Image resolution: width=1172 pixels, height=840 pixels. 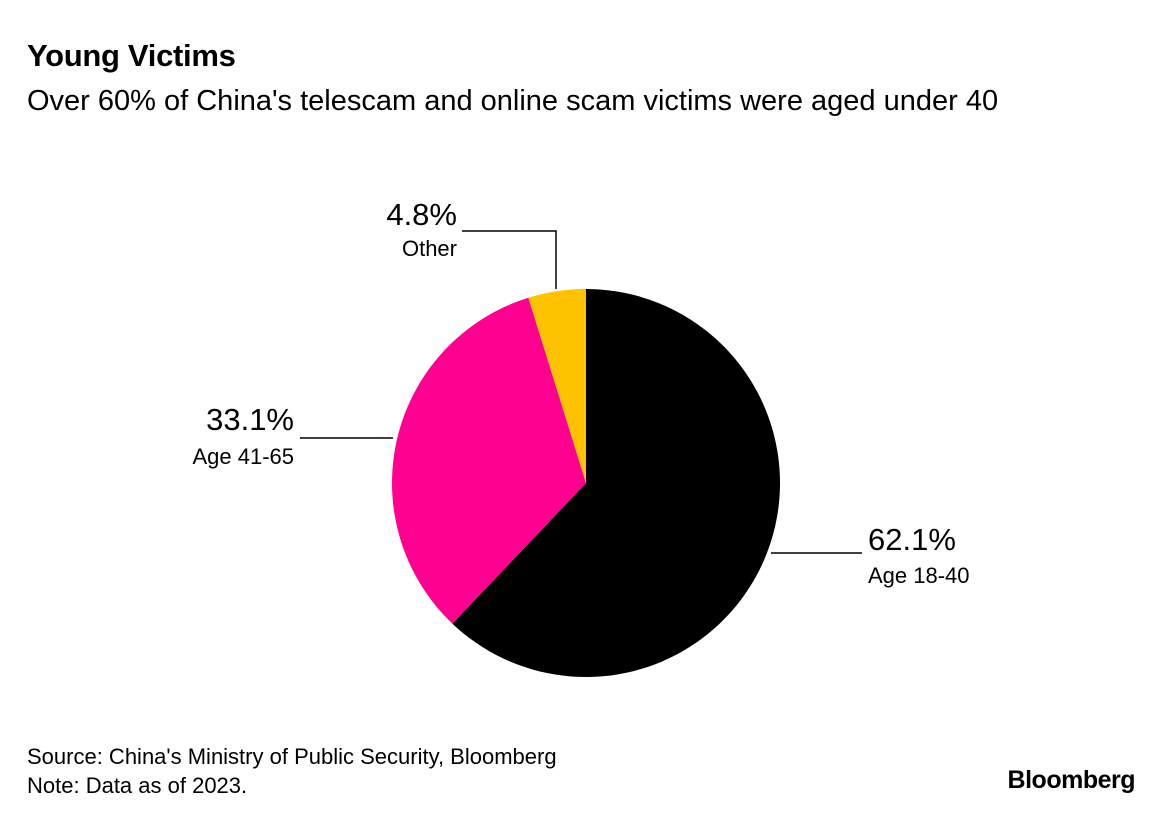 What do you see at coordinates (1071, 780) in the screenshot?
I see `bloomberg-logo: Bloomberg` at bounding box center [1071, 780].